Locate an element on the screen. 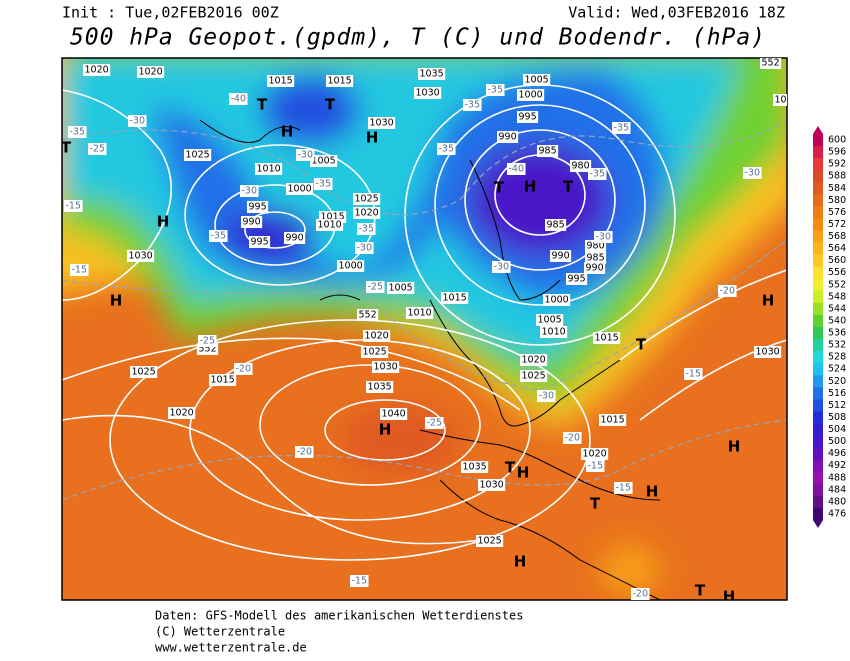 The width and height of the screenshot is (850, 661). isobar-label: 995 is located at coordinates (528, 117).